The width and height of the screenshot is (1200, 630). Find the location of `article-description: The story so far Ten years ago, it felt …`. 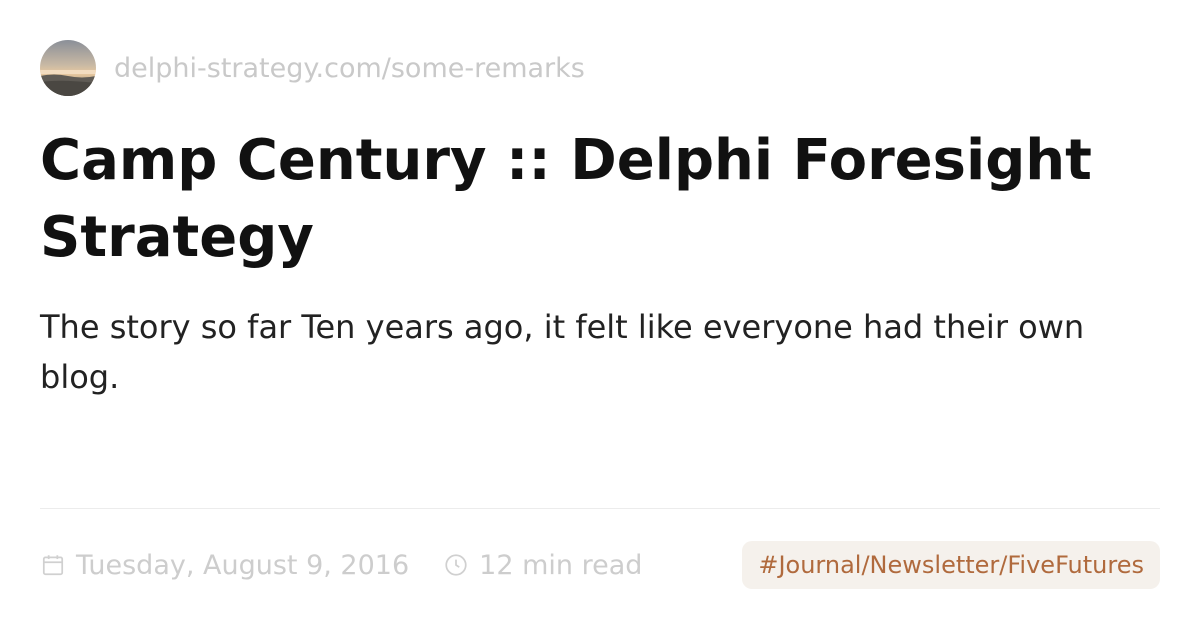

article-description: The story so far Ten years ago, it felt … is located at coordinates (562, 352).